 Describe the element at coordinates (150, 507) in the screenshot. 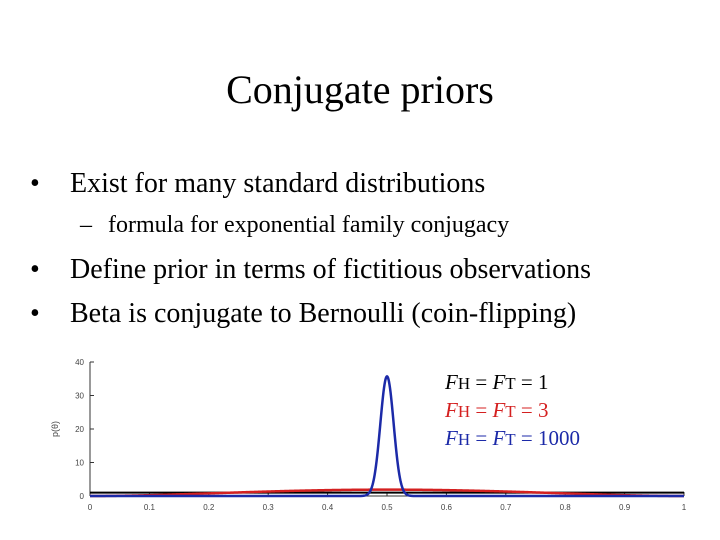

I see `x-tick-label: 0.1` at that location.